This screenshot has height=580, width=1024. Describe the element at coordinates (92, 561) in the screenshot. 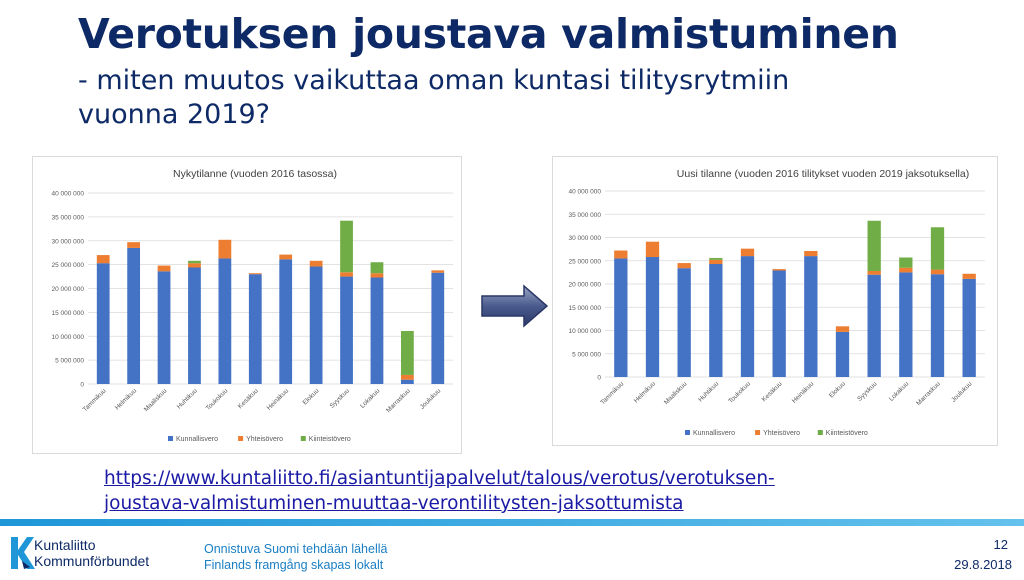

I see `logo-text-sv: Kommunförbundet` at that location.